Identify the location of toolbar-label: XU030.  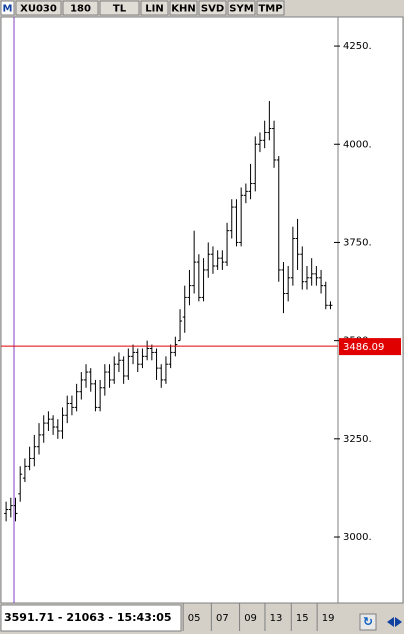
(38, 9).